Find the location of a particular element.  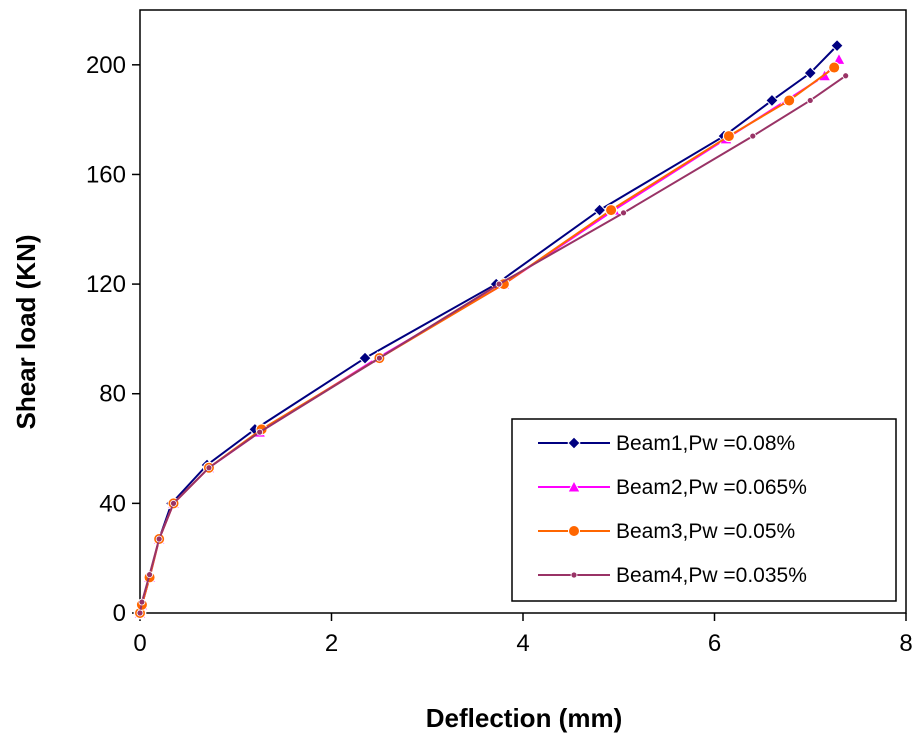

y-tick-label: 0 is located at coordinates (119, 613).